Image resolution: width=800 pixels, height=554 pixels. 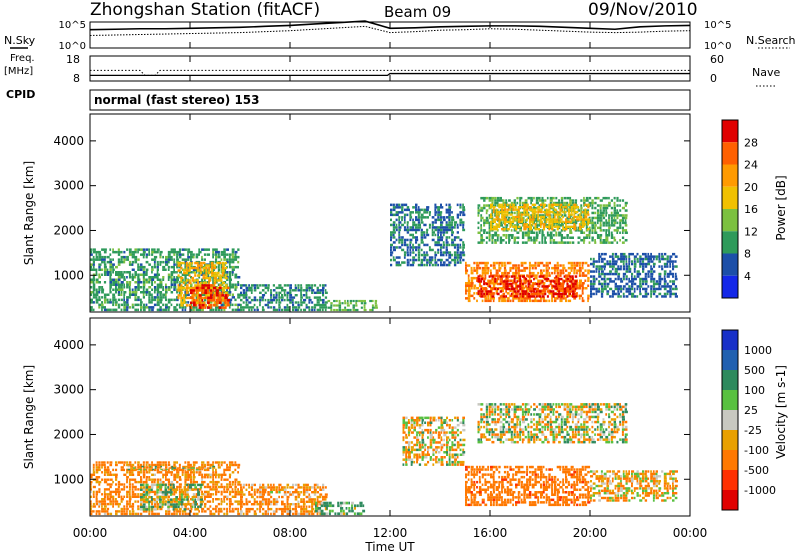 I want to click on station-title: Zhongshan Station (fitACF), so click(x=205, y=10).